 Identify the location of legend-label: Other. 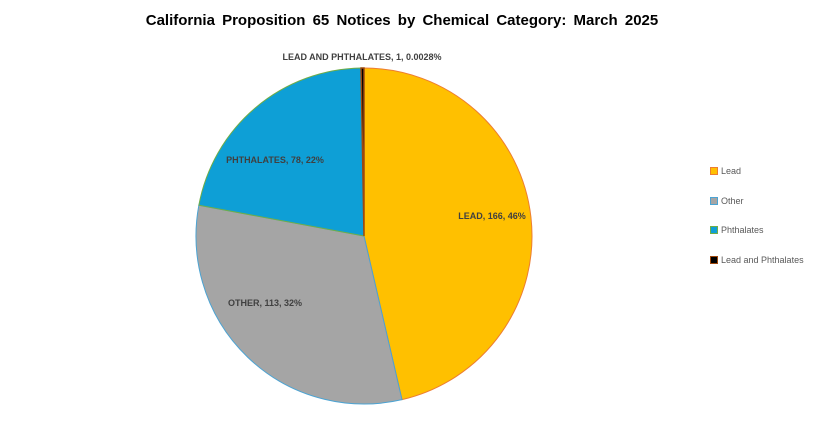
(732, 200).